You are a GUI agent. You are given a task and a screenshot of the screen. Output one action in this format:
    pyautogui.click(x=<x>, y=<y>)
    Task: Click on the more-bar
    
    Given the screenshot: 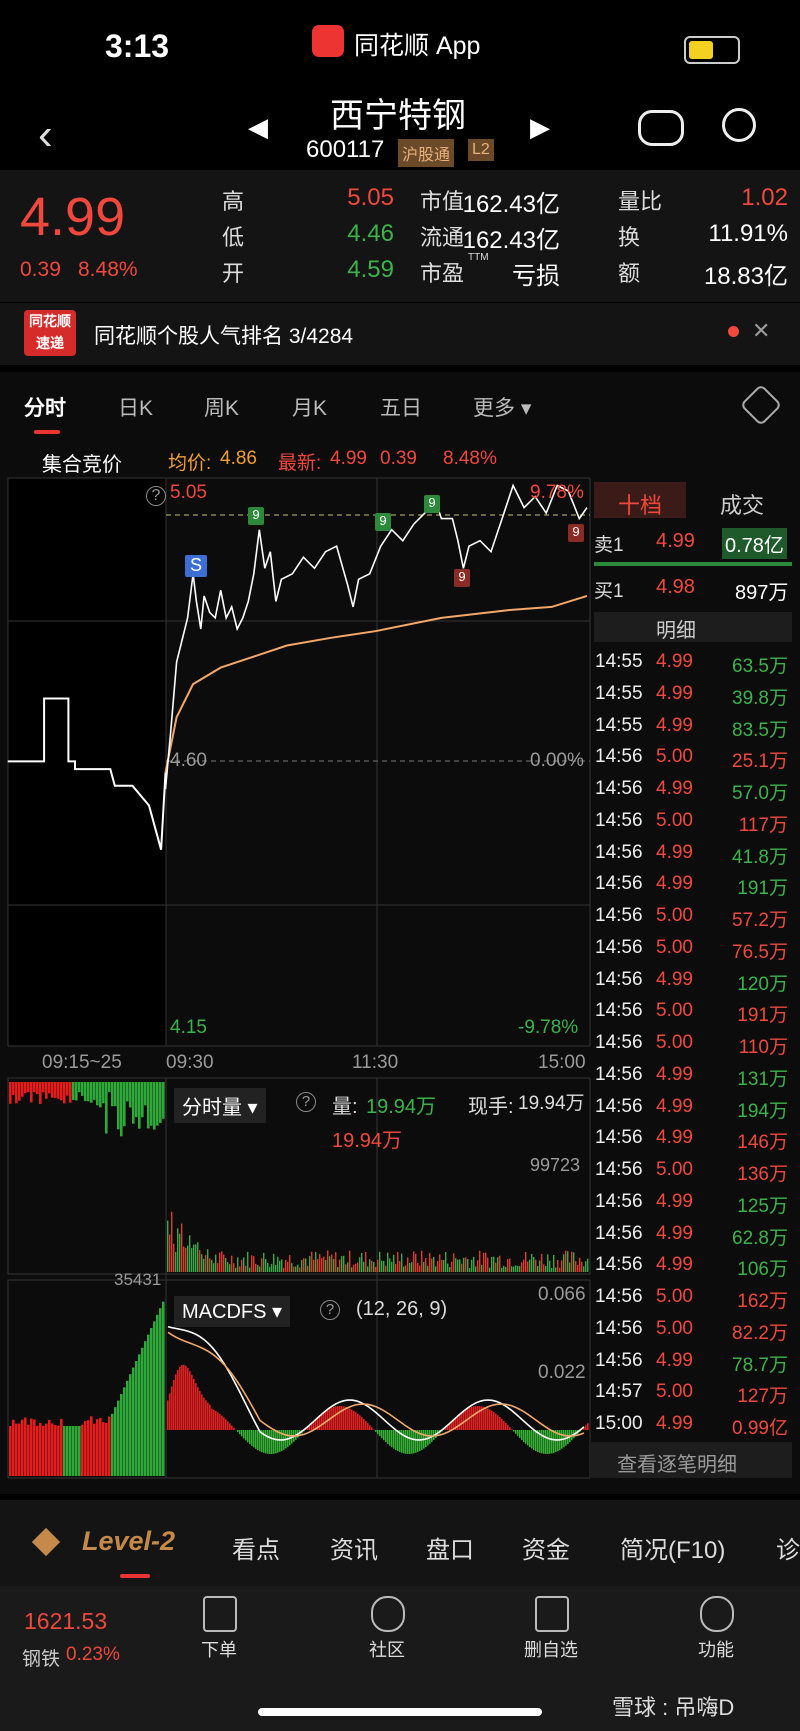 What is the action you would take?
    pyautogui.click(x=691, y=1460)
    